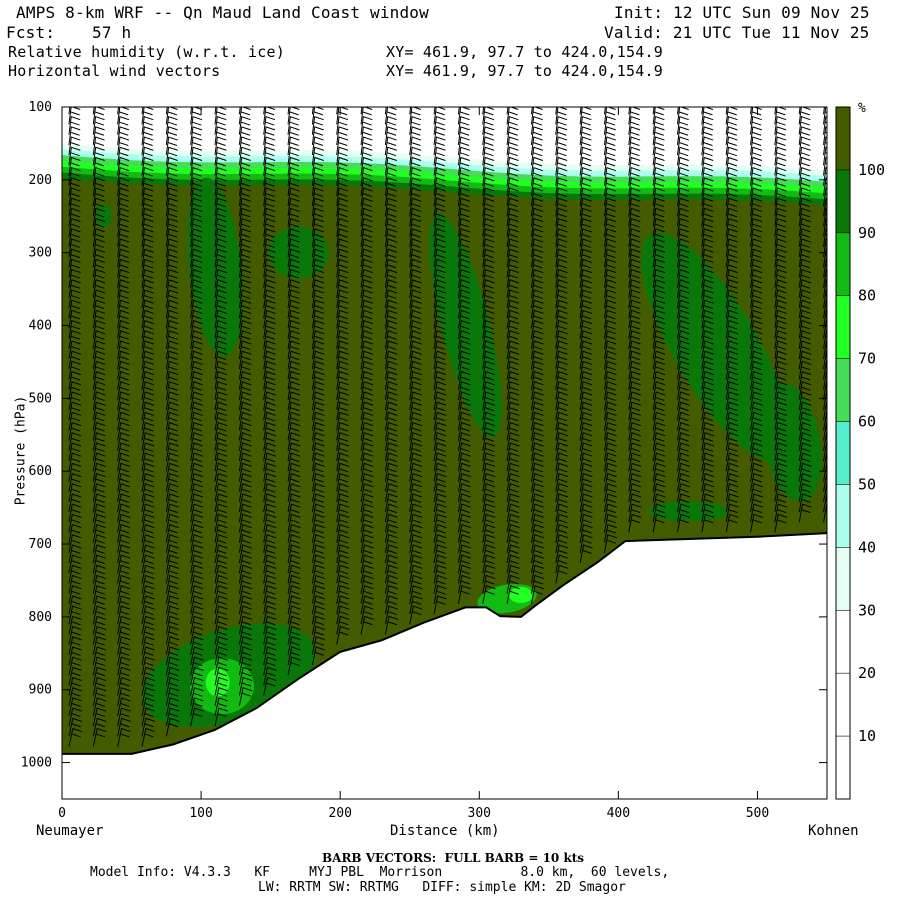 This screenshot has height=900, width=900. What do you see at coordinates (757, 813) in the screenshot?
I see `x-tick-label: 500` at bounding box center [757, 813].